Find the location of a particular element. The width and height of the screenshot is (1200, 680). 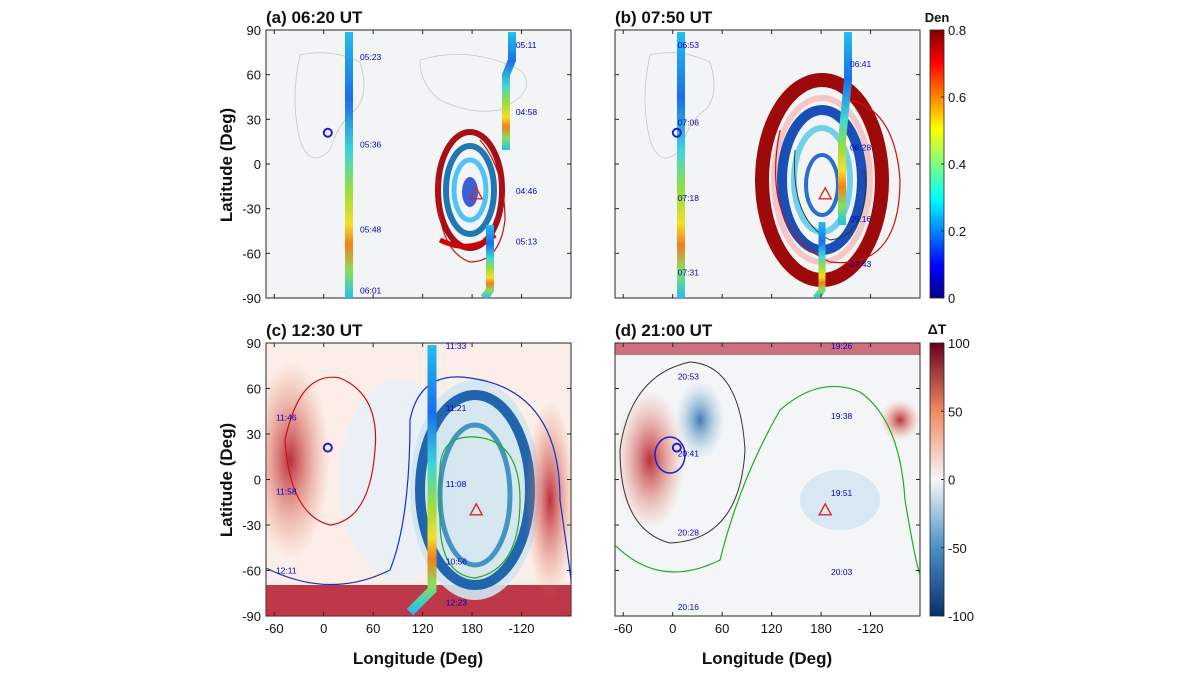

panel-a-plot-area is located at coordinates (418, 164).